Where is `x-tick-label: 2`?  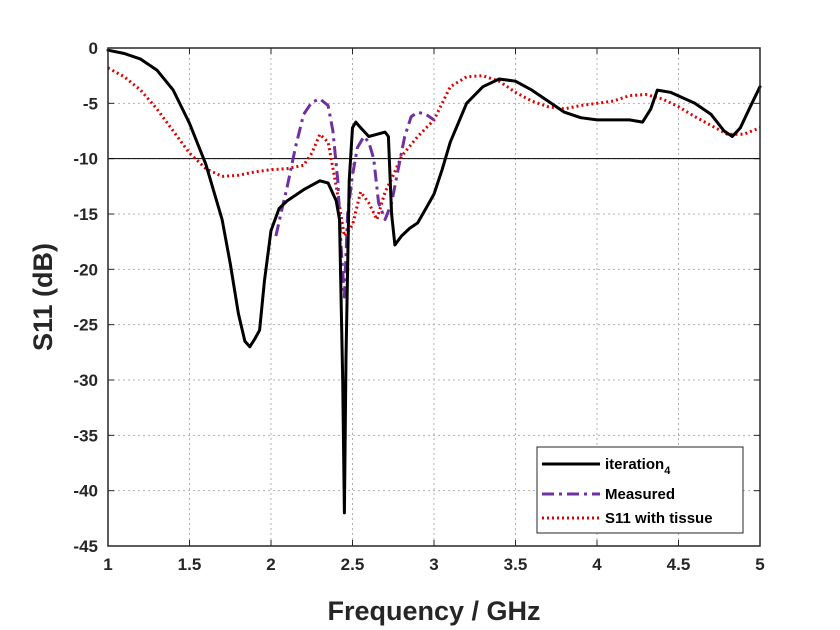
x-tick-label: 2 is located at coordinates (270, 564).